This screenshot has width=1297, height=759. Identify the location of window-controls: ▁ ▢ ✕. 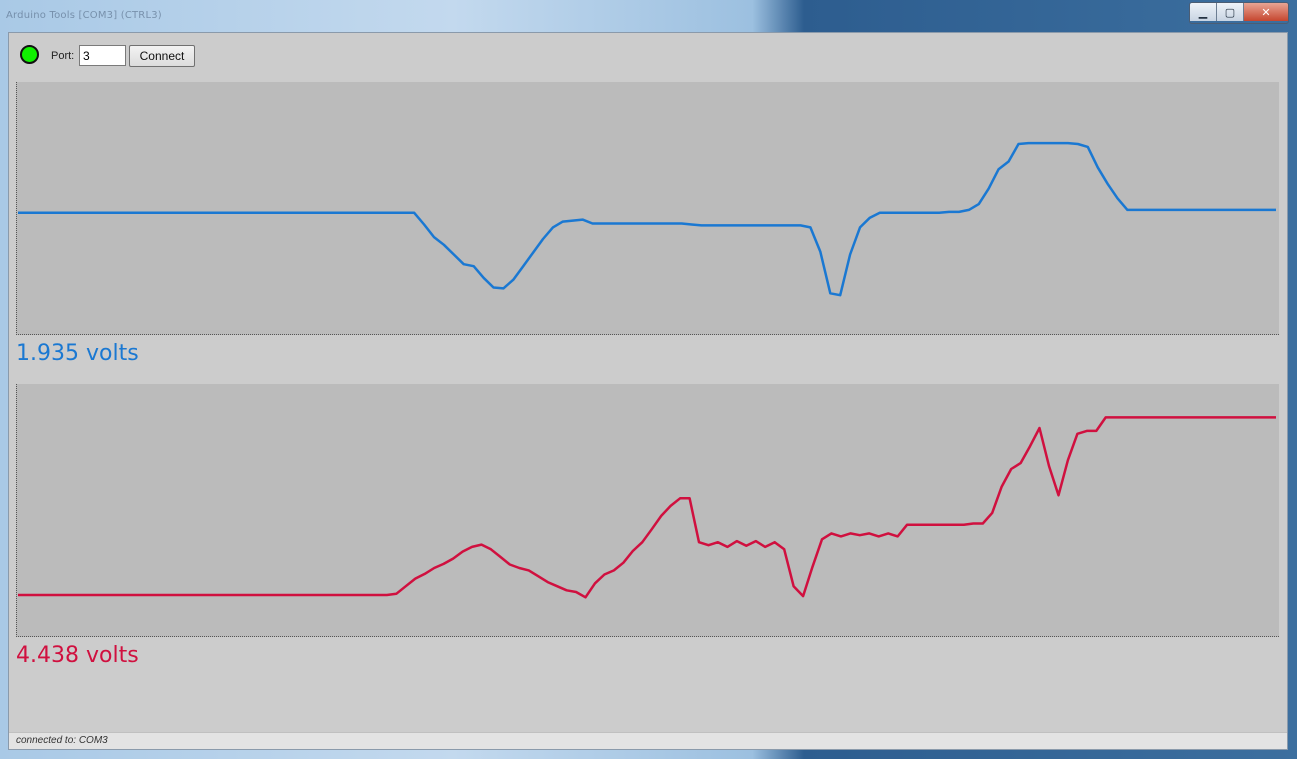
(1239, 13).